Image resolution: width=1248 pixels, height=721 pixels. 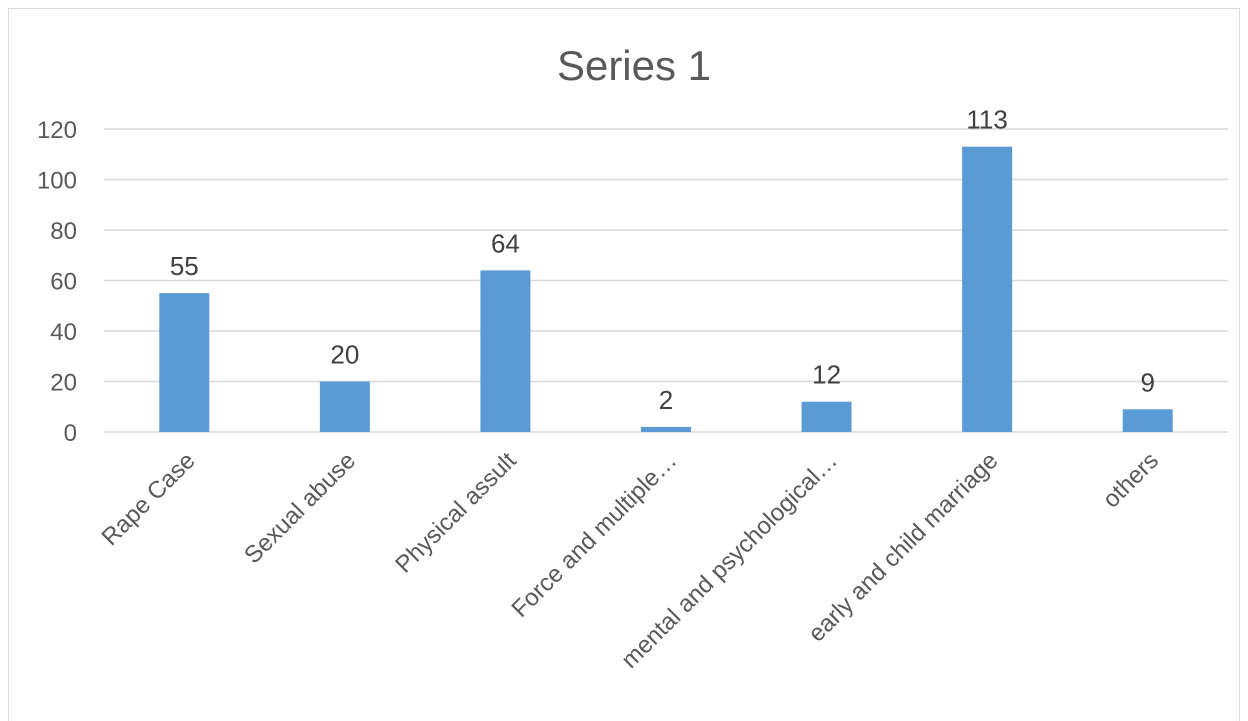 What do you see at coordinates (1147, 382) in the screenshot?
I see `data-label: 9` at bounding box center [1147, 382].